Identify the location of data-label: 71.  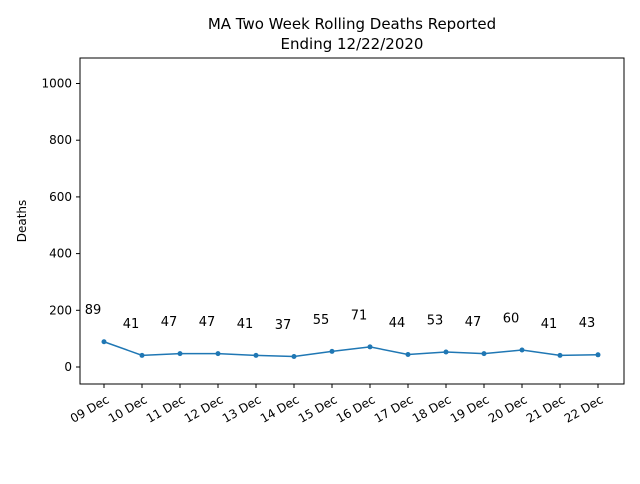
(359, 315).